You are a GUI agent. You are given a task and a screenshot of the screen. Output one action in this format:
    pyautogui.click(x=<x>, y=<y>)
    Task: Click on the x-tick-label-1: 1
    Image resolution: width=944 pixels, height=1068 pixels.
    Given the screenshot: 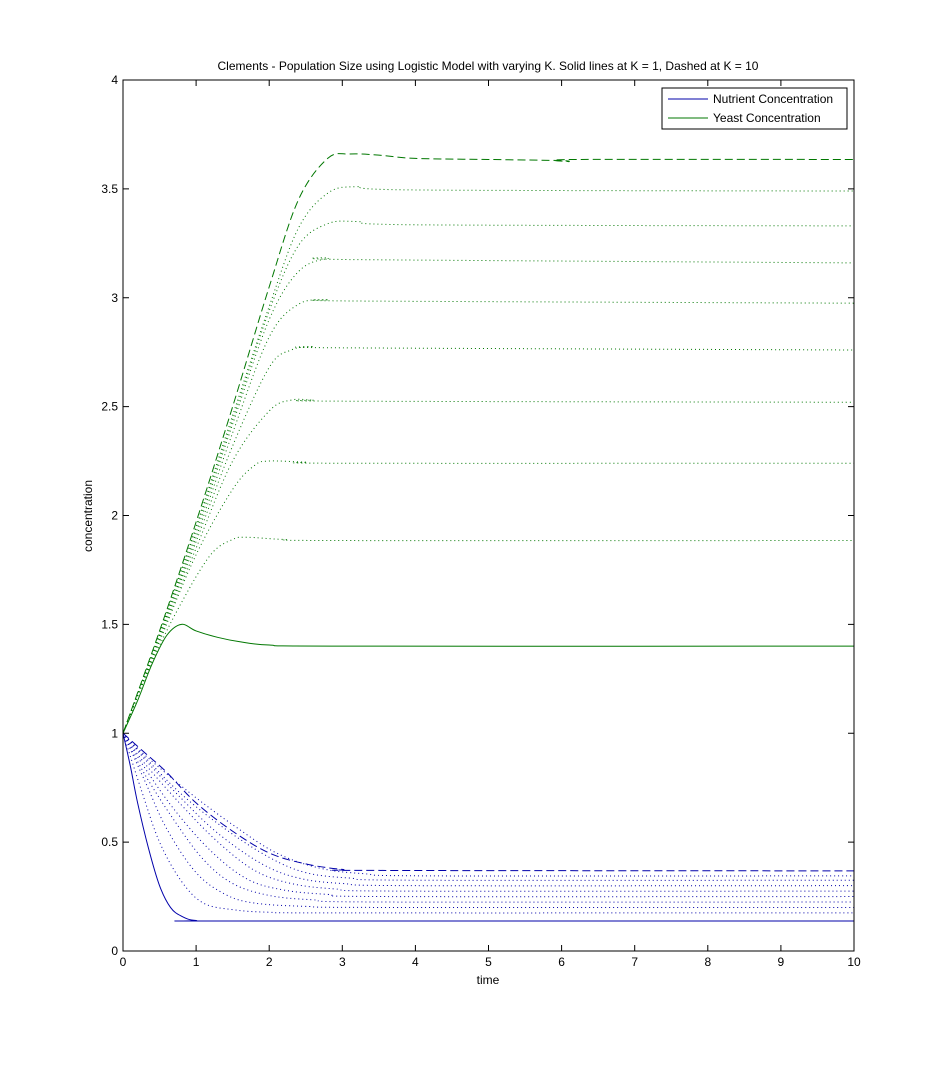 What is the action you would take?
    pyautogui.click(x=196, y=962)
    